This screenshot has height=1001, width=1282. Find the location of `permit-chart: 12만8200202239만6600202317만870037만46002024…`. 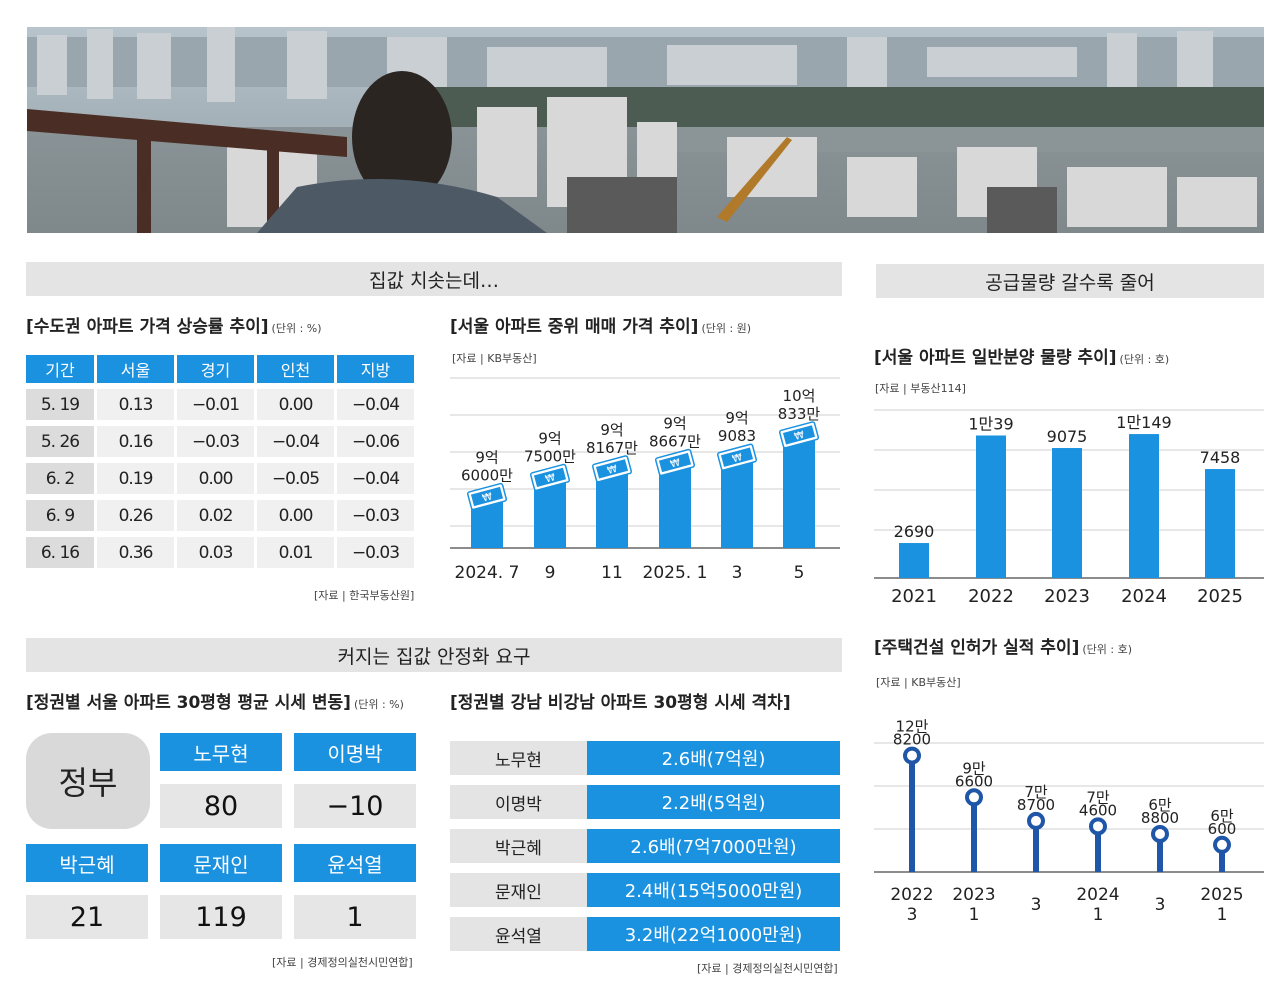

permit-chart: 12만8200202239만6600202317만870037만46002024… is located at coordinates (1069, 821).